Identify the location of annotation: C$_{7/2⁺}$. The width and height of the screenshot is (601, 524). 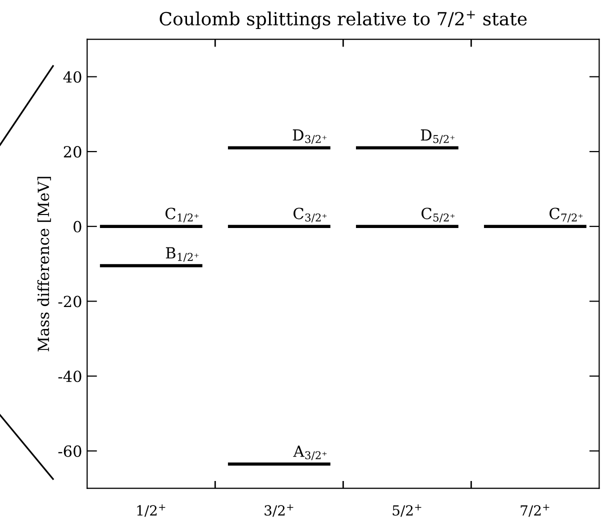
(566, 215).